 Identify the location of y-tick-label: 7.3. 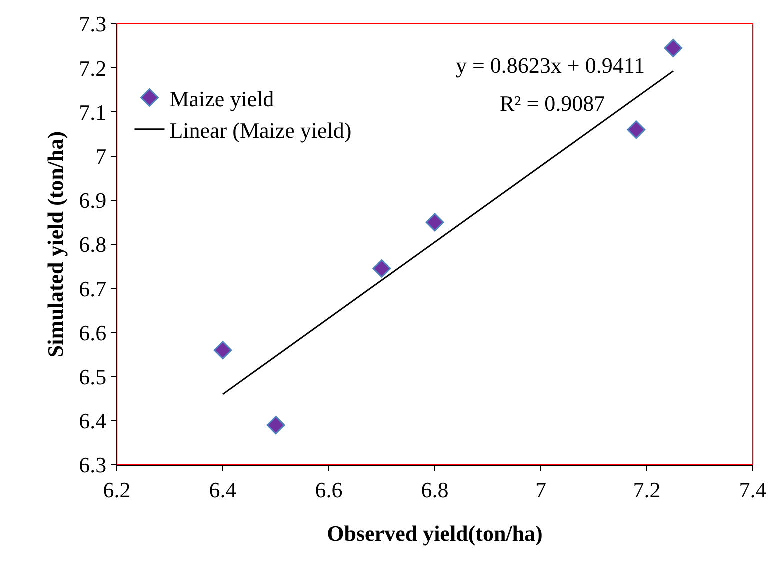
(93, 24).